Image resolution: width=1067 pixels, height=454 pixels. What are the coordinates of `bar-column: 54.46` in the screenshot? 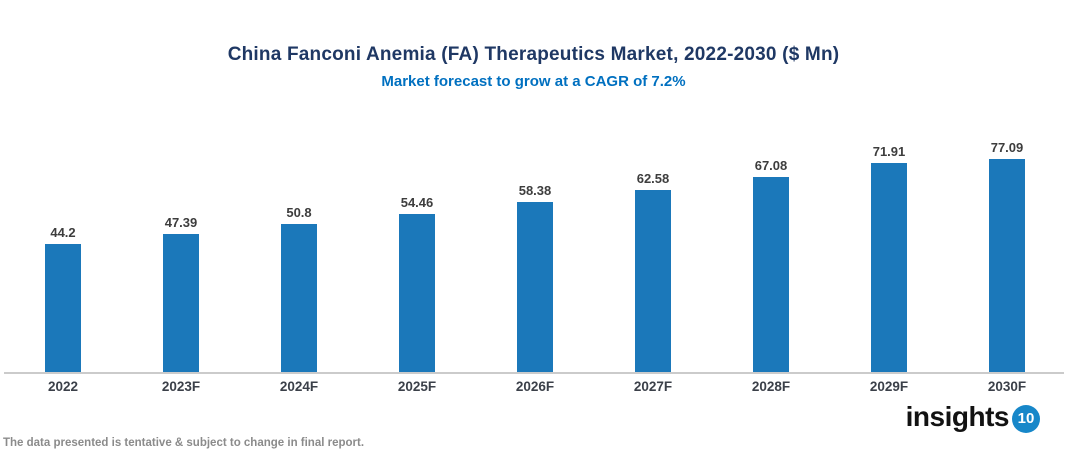 It's located at (417, 256).